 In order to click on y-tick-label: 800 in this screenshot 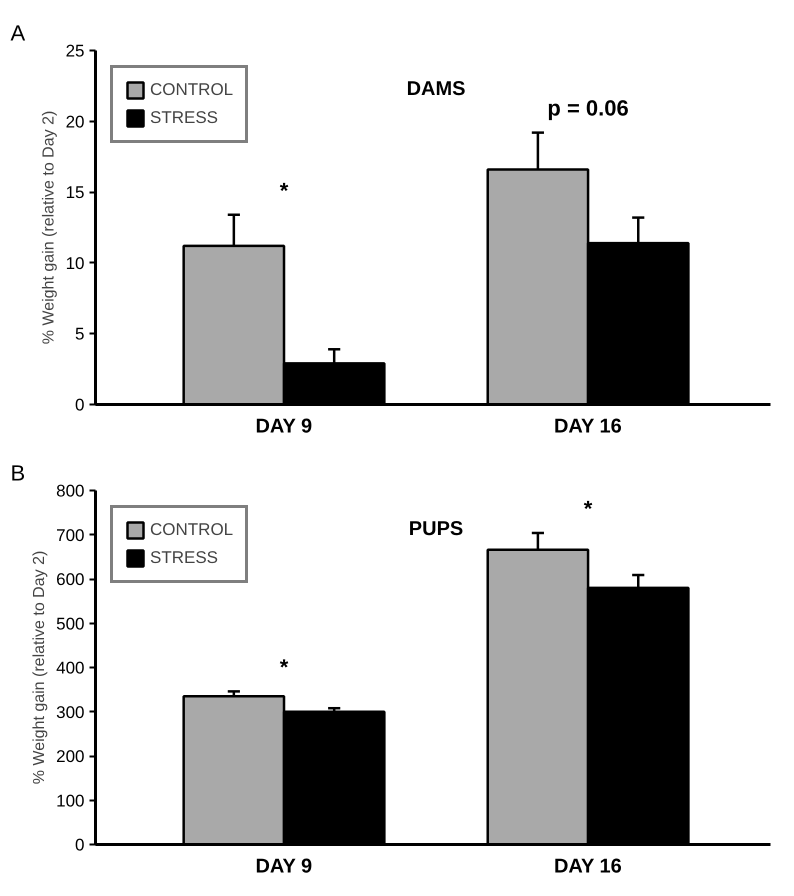, I will do `click(70, 491)`.